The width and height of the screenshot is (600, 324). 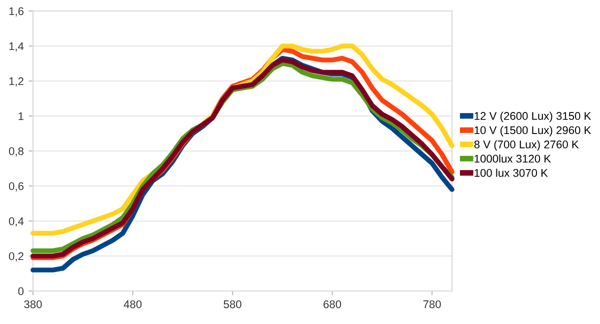 I want to click on y-tick-label: 1, so click(x=21, y=116).